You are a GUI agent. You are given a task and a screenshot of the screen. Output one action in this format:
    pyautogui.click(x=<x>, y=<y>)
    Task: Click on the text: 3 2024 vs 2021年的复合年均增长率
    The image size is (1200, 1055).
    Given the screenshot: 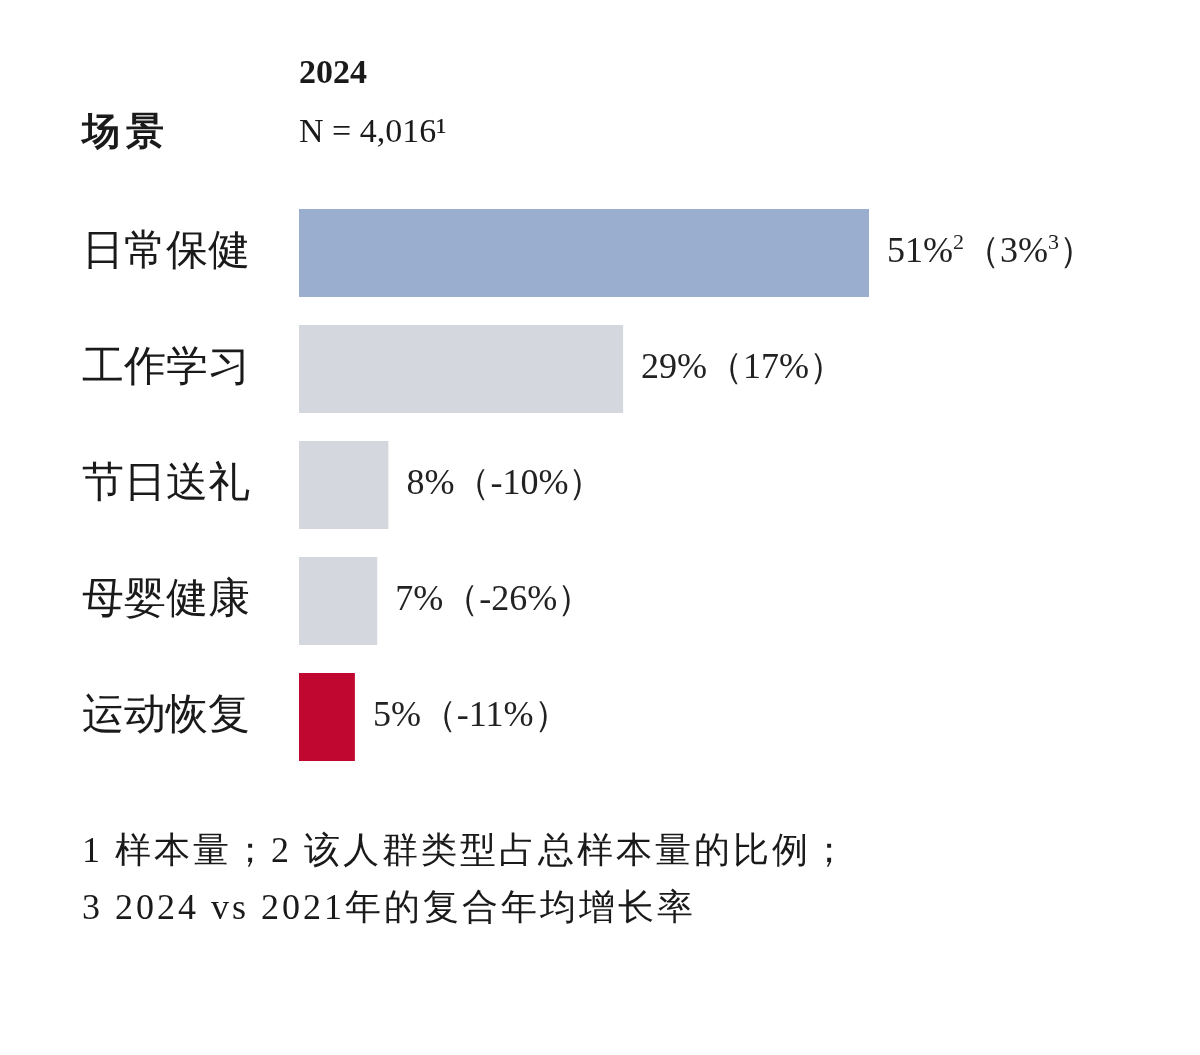 What is the action you would take?
    pyautogui.click(x=389, y=907)
    